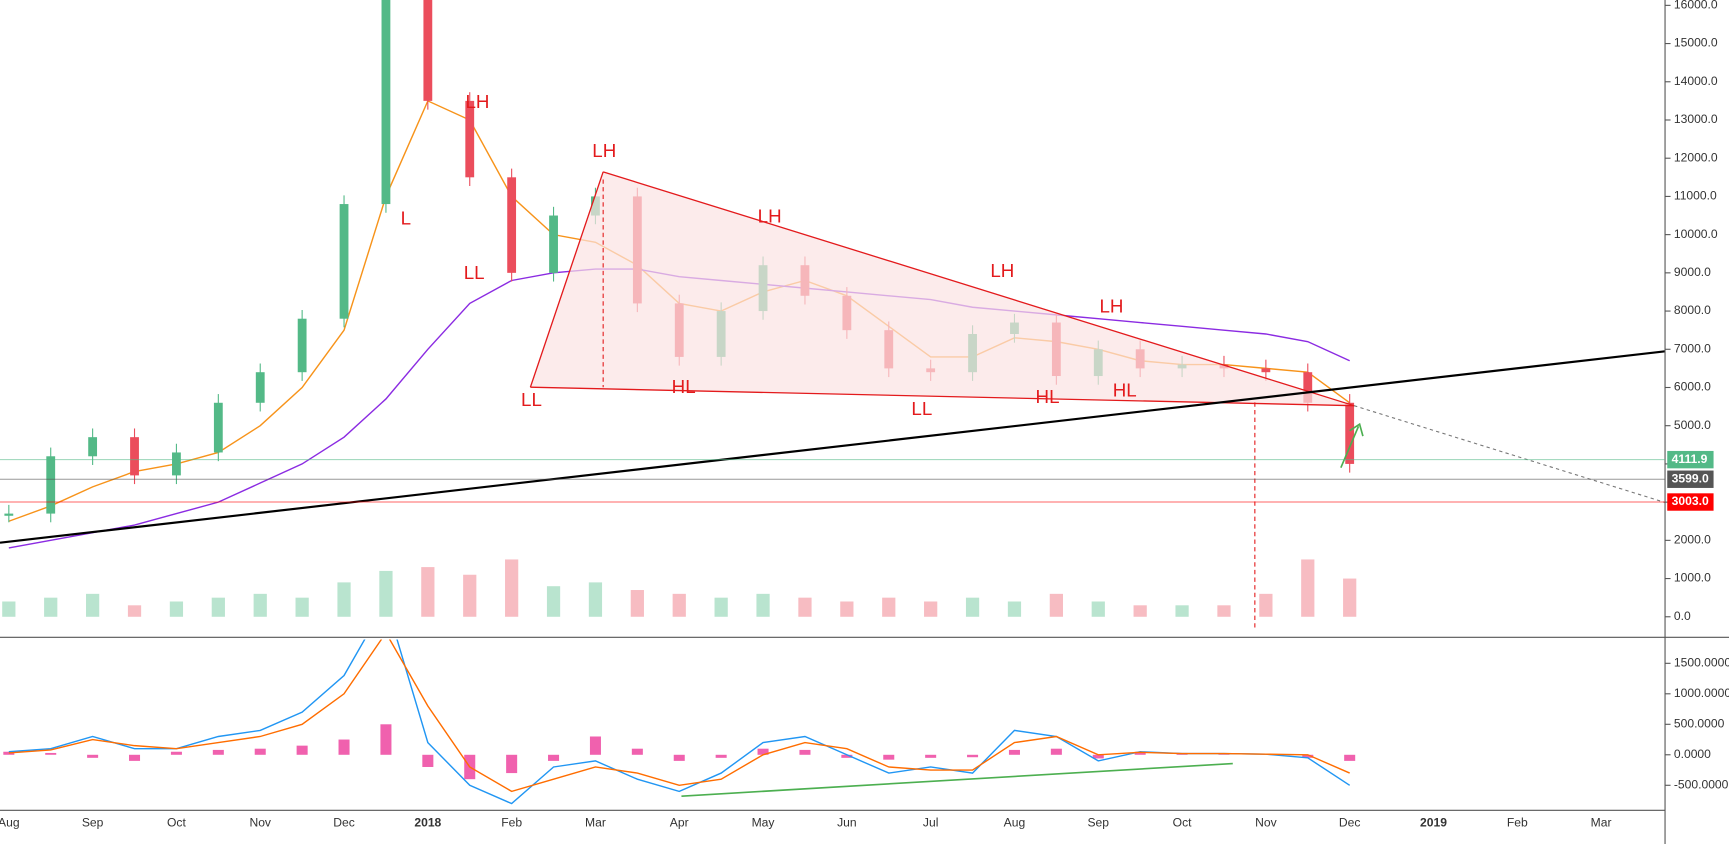 The height and width of the screenshot is (844, 1729). What do you see at coordinates (1696, 234) in the screenshot?
I see `y-tick-label: 10000.0` at bounding box center [1696, 234].